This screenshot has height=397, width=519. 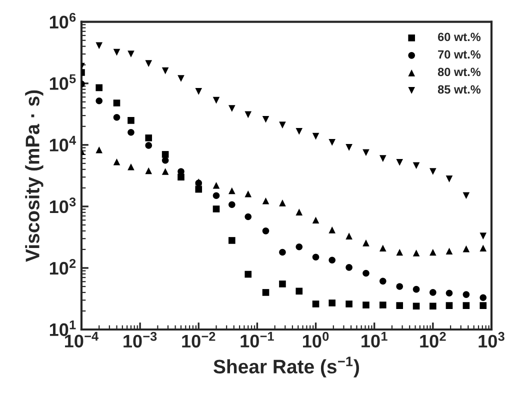 I want to click on y-tick-label: 10$^{2}$, so click(x=63, y=266).